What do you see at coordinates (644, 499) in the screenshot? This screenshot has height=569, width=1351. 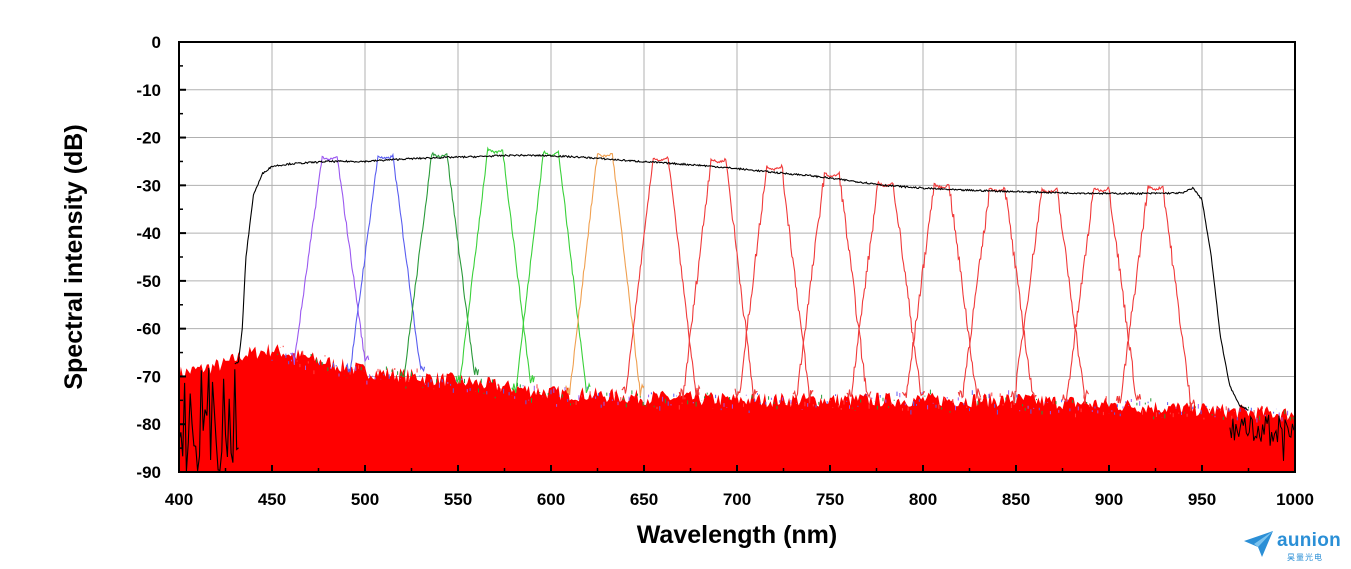 I see `x-tick-label: 650` at bounding box center [644, 499].